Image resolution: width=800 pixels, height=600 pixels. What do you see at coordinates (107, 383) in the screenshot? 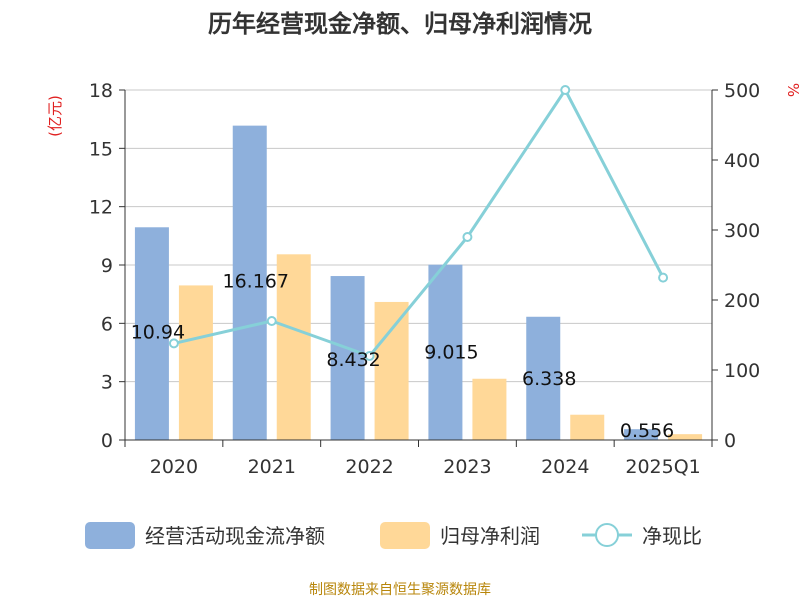
I see `y-left-tick-label: 3` at bounding box center [107, 383].